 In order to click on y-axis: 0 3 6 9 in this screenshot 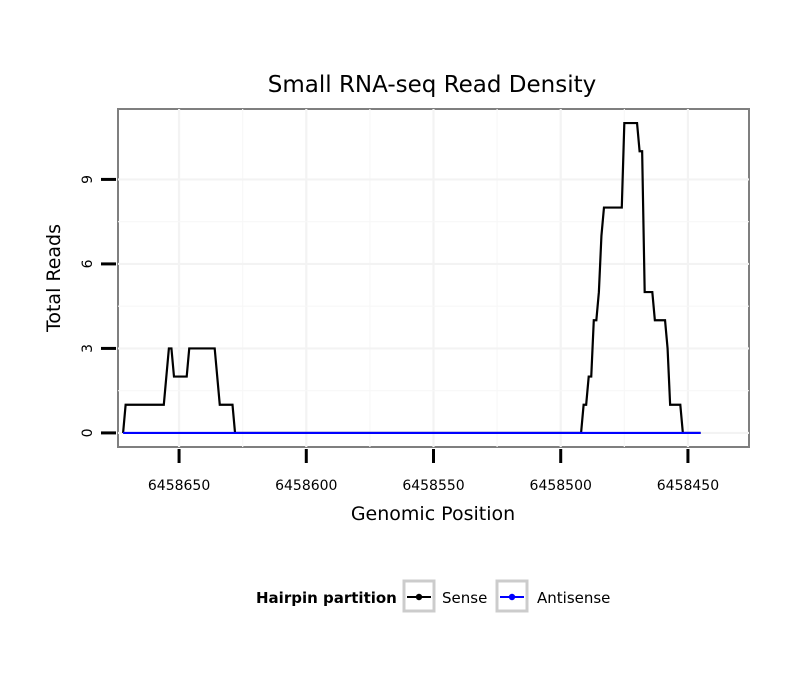, I will do `click(98, 306)`.